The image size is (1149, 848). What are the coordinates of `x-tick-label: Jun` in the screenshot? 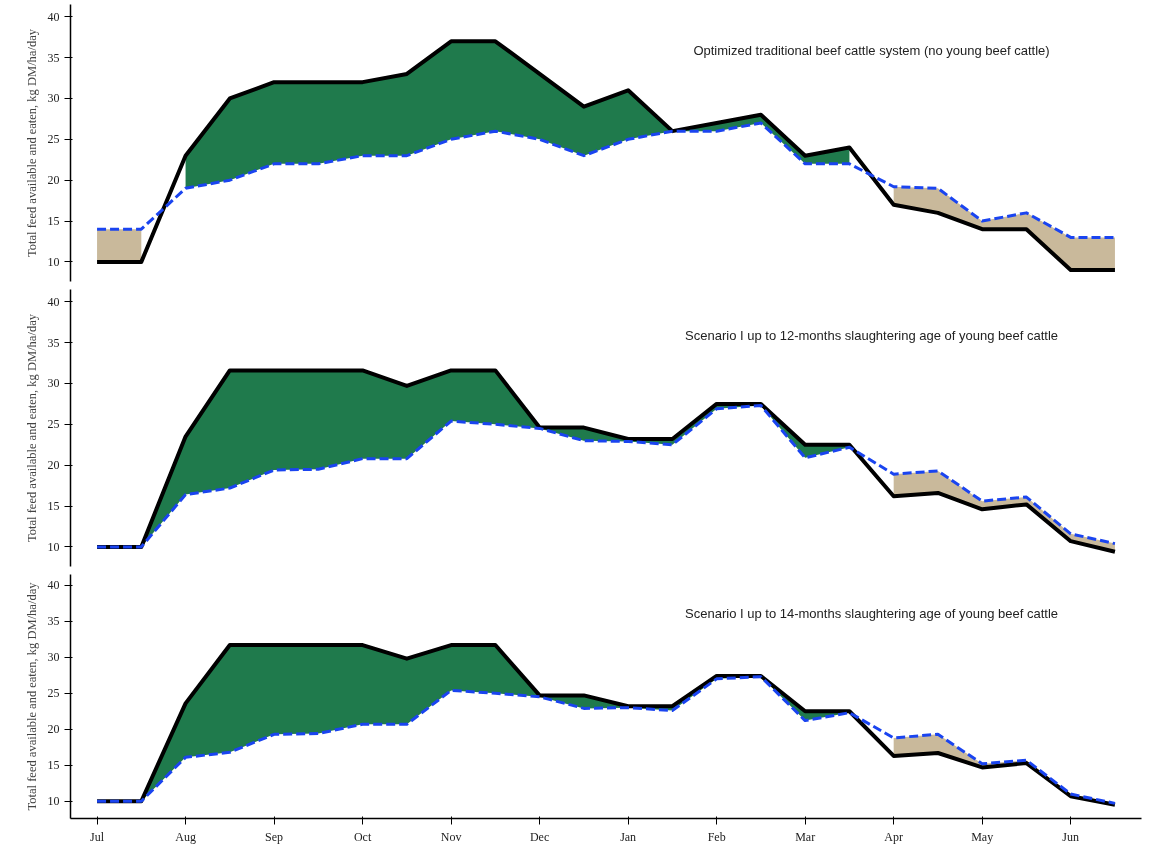 It's located at (1071, 836).